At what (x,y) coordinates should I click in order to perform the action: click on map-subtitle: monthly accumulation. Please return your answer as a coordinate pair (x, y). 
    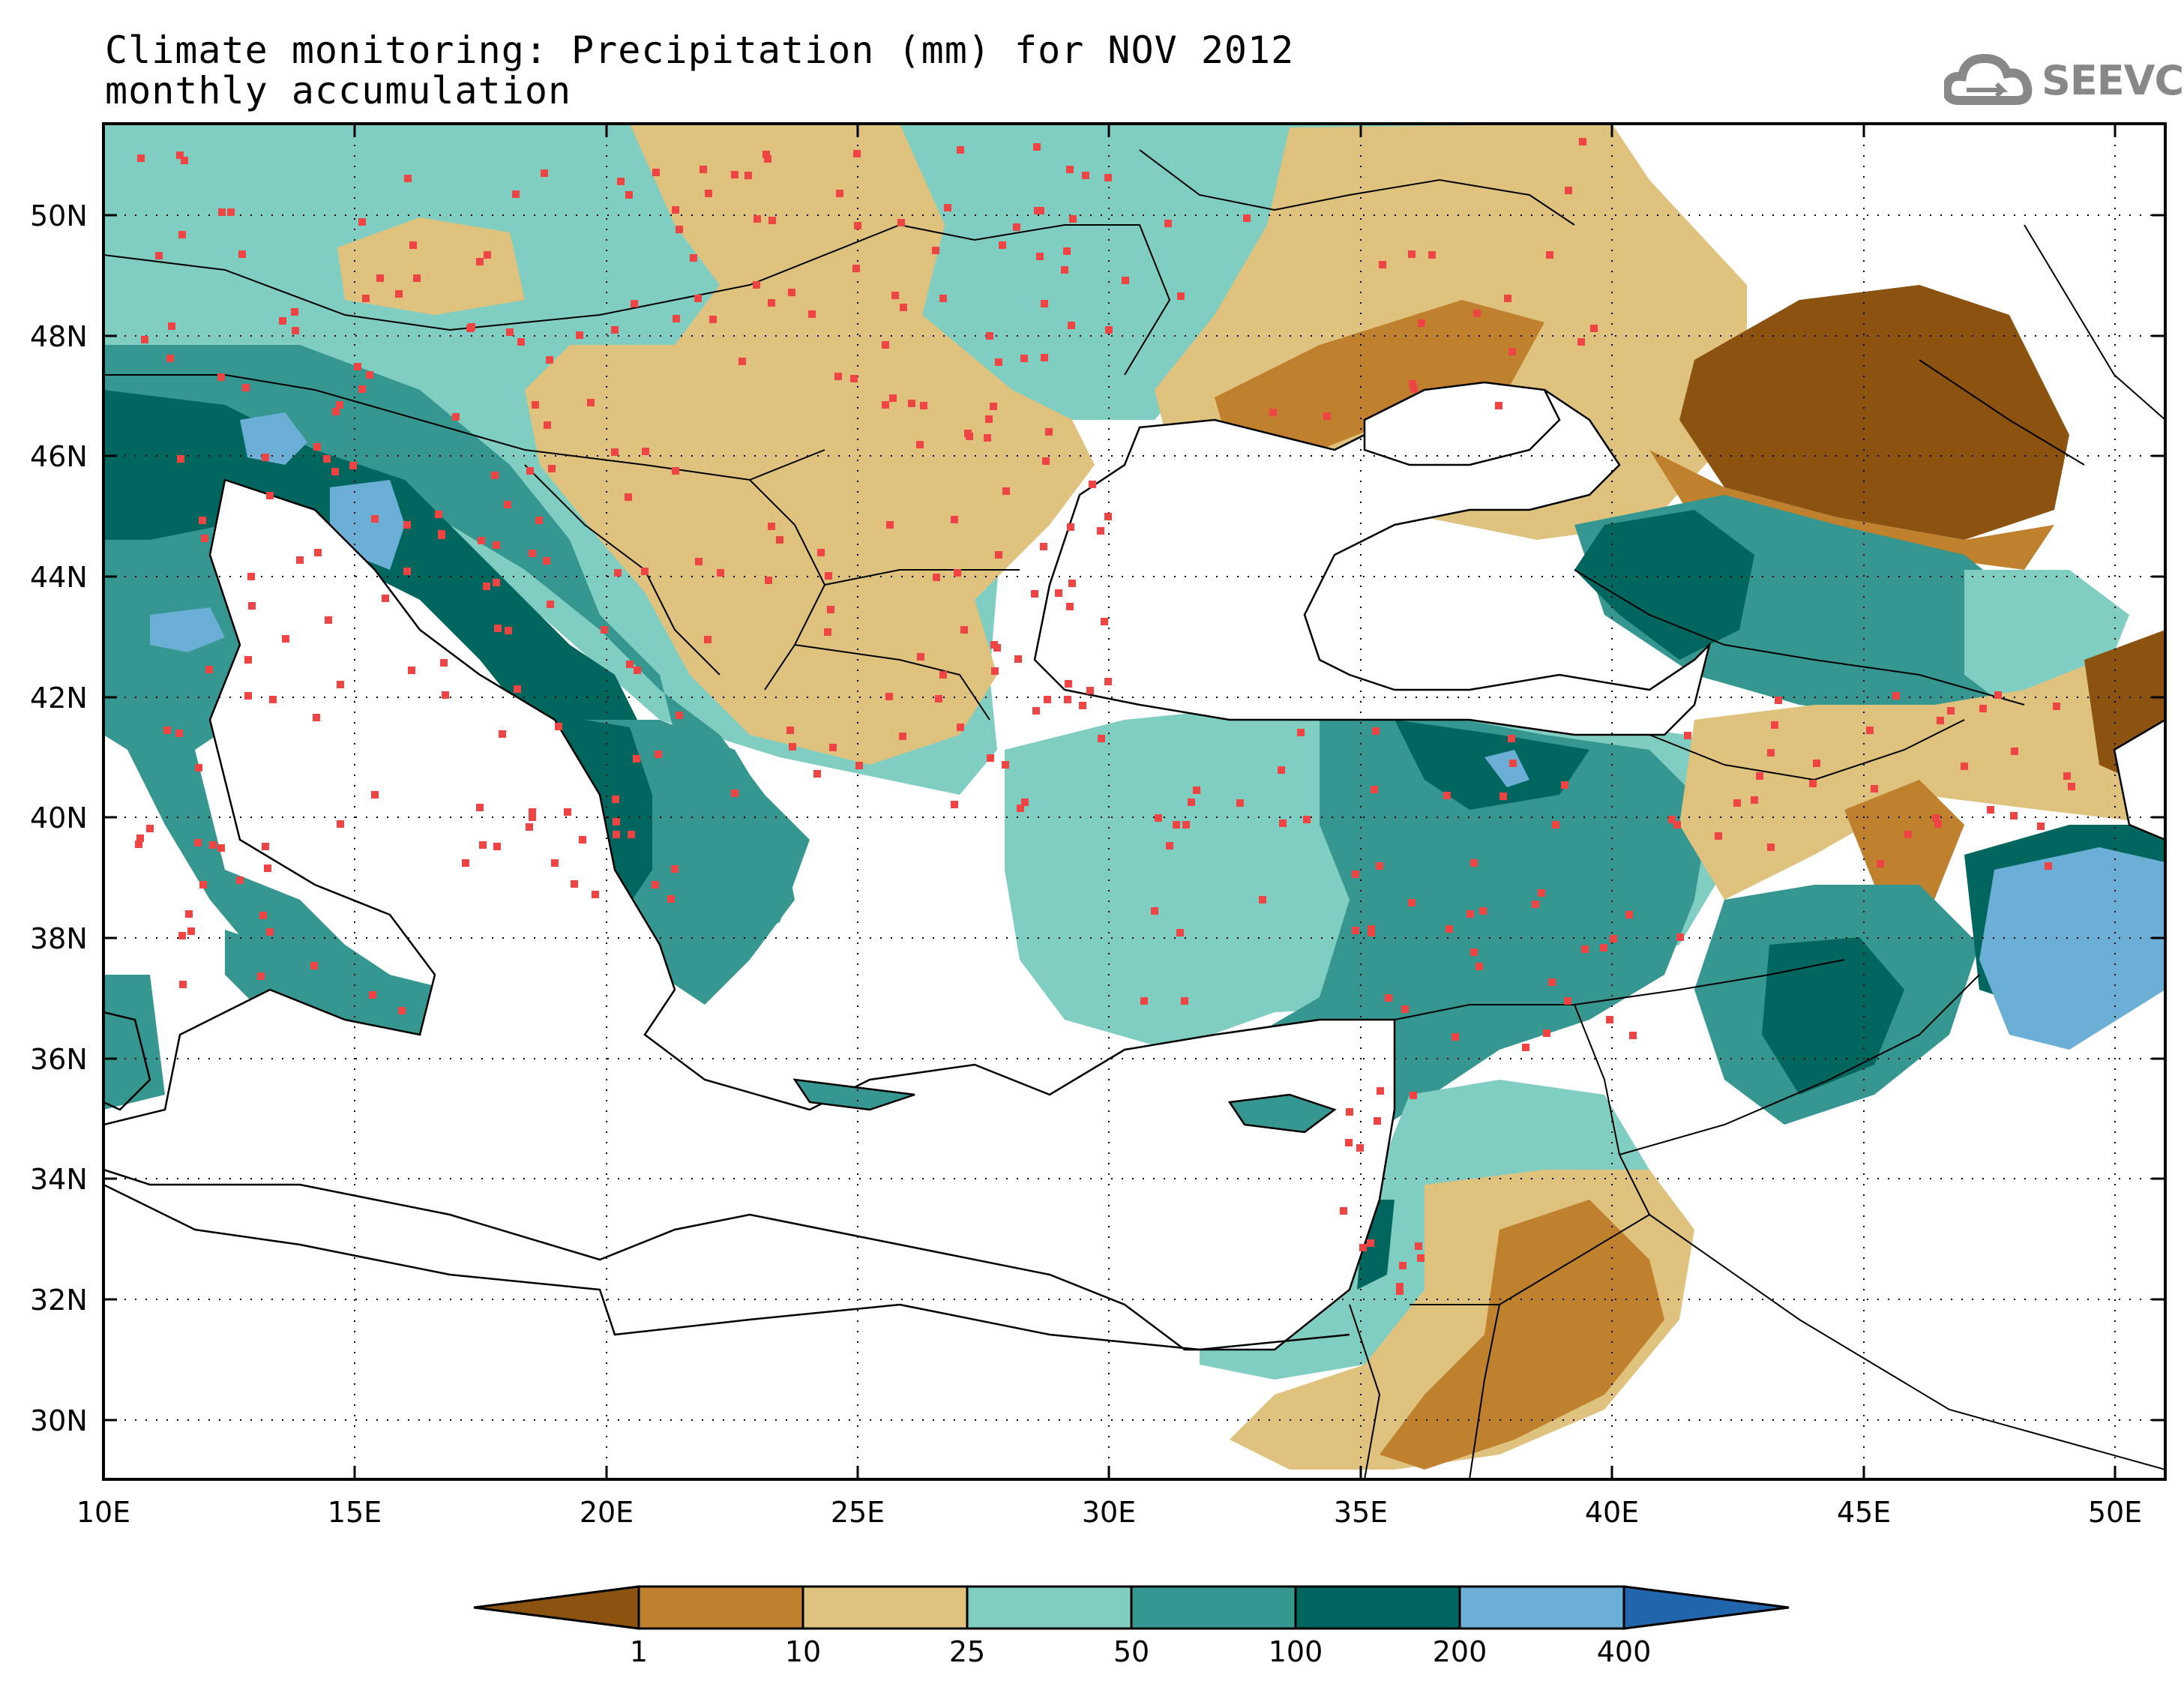
    Looking at the image, I should click on (338, 90).